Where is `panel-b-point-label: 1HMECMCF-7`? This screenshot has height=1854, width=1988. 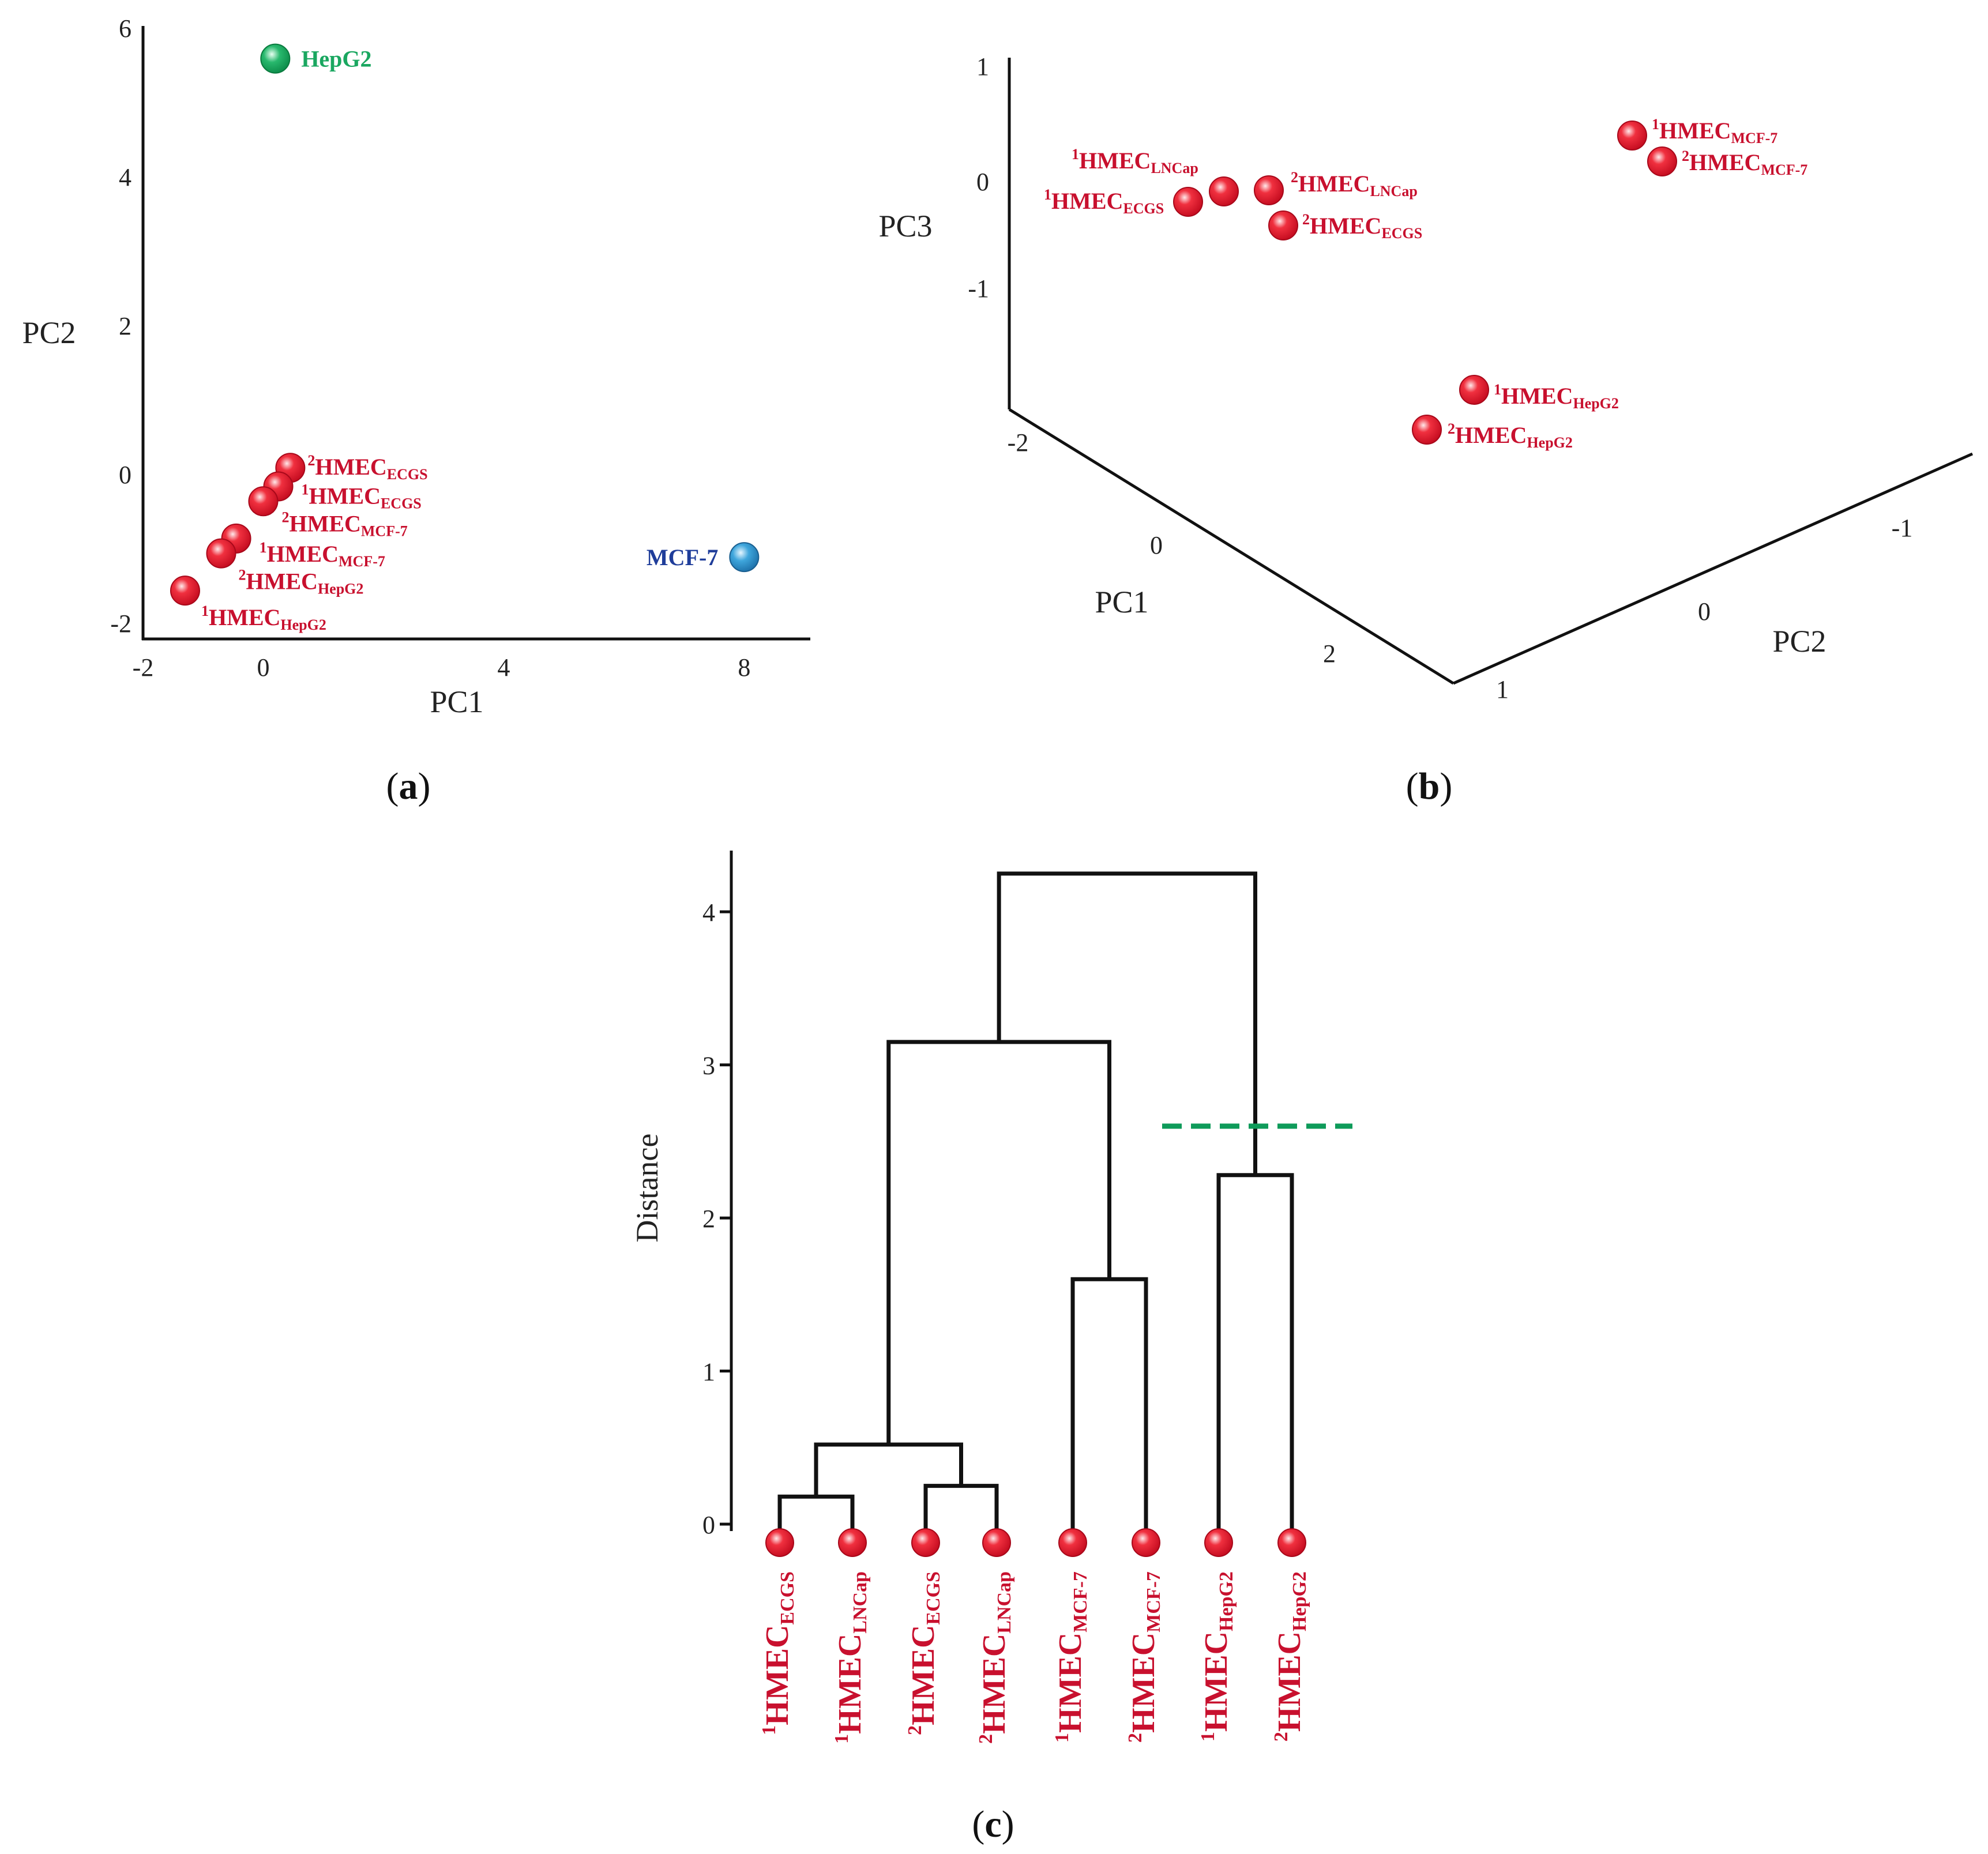
panel-b-point-label: 1HMECMCF-7 is located at coordinates (1714, 131).